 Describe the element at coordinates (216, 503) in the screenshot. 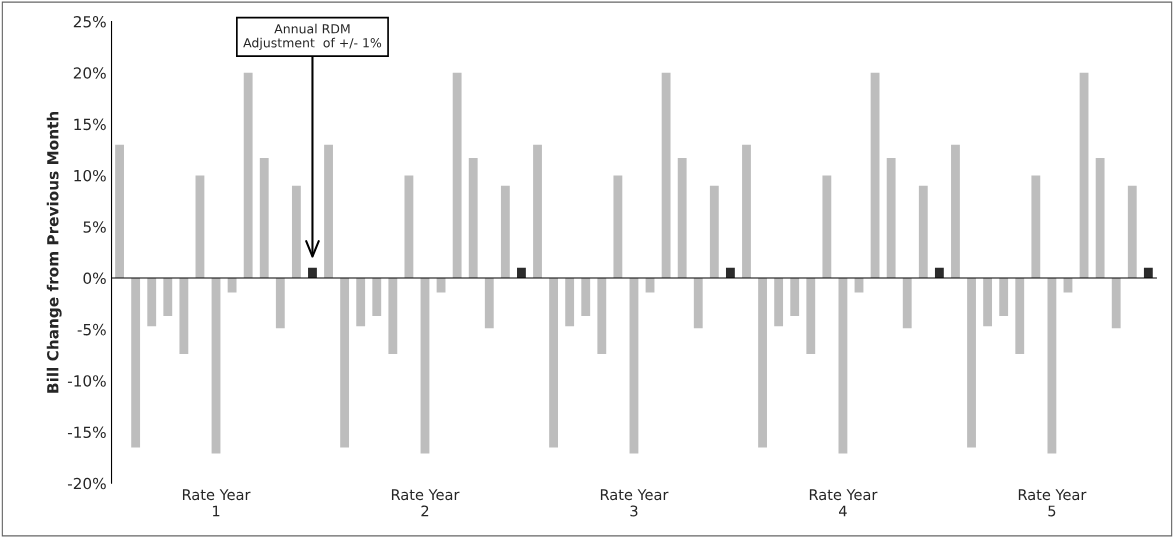

I see `x-tick-label: Rate Year 1` at that location.